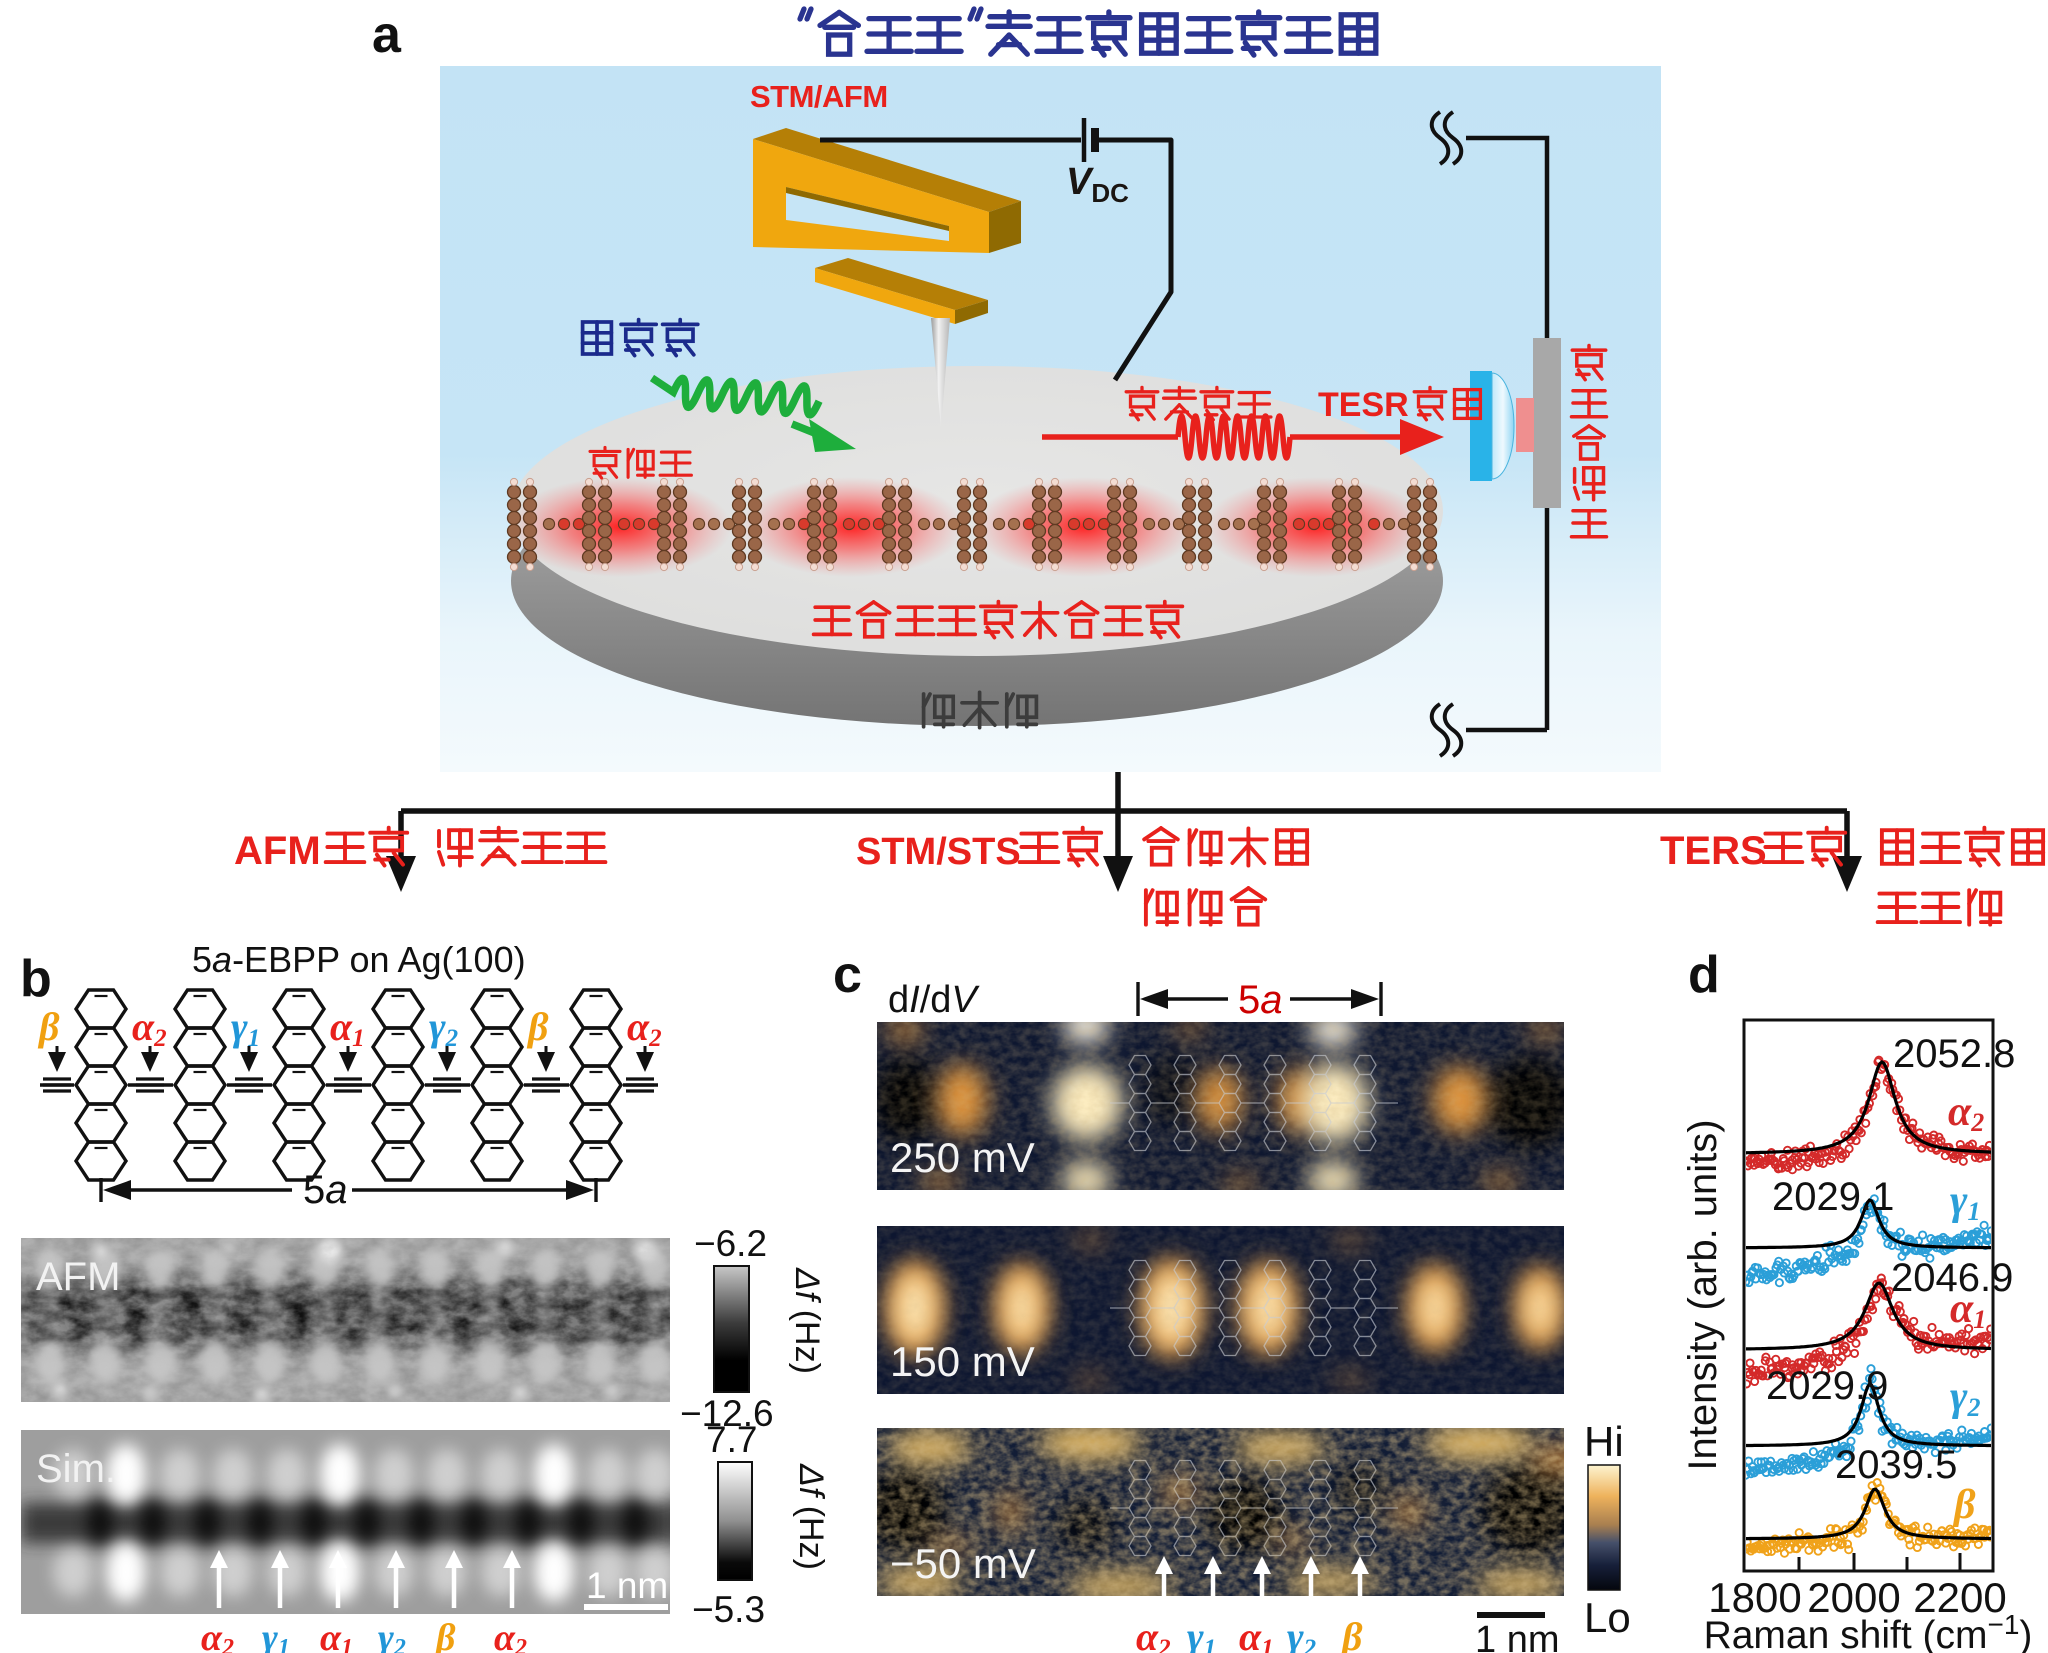 The image size is (2048, 1653). Describe the element at coordinates (847, 975) in the screenshot. I see `svg-text: c` at that location.